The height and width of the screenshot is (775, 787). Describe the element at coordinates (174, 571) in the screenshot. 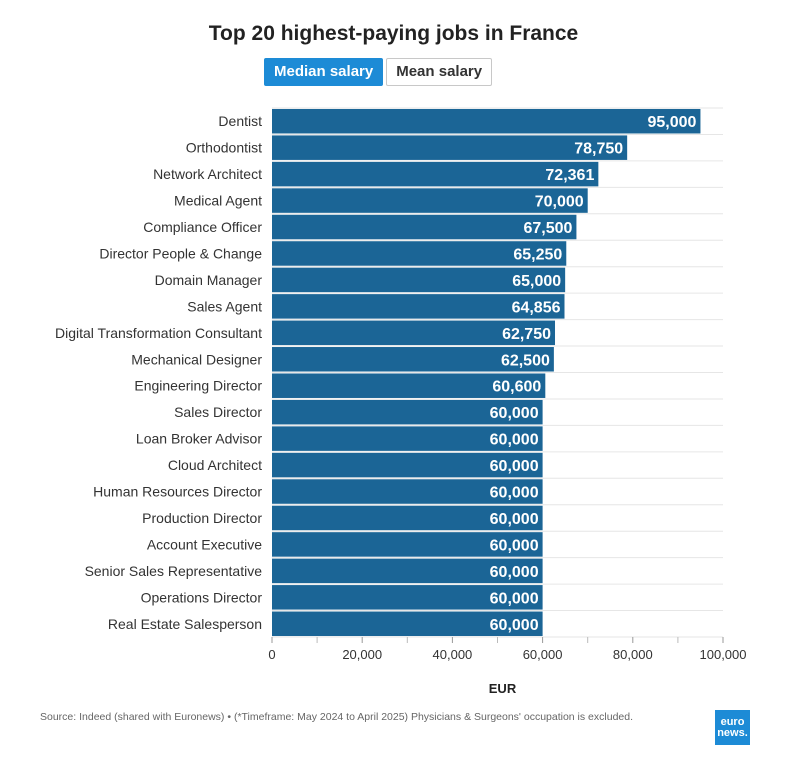

I see `category-label: Senior Sales Representative` at that location.